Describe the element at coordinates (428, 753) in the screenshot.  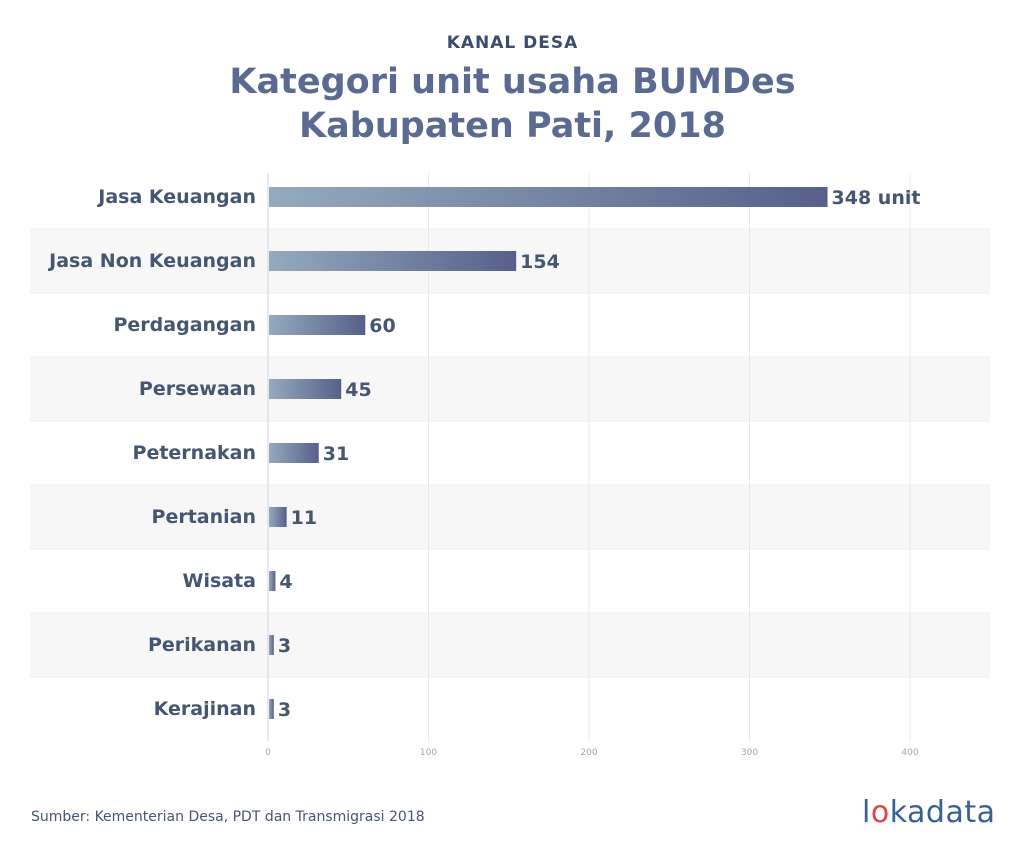
I see `x-tick-label: 100` at that location.